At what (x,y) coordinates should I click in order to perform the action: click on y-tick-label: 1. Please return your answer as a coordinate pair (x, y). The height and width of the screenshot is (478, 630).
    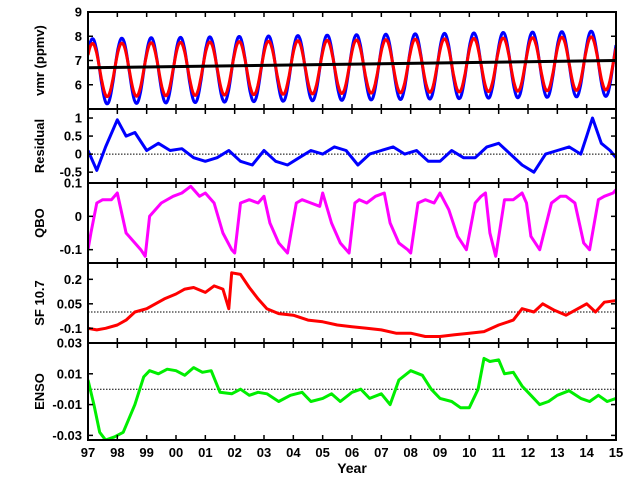
    Looking at the image, I should click on (78, 118).